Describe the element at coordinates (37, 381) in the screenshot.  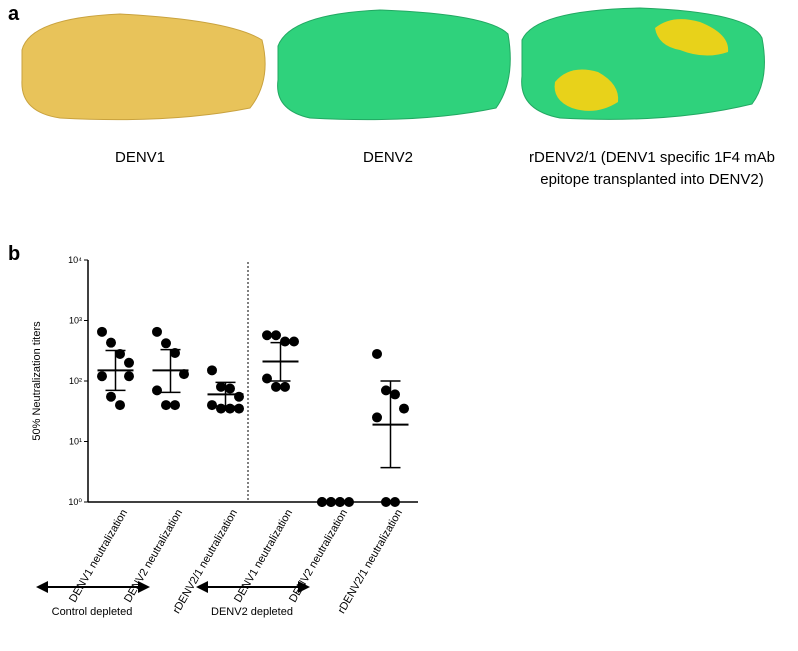
I see `y-axis-label: 50% Neutralization titers` at that location.